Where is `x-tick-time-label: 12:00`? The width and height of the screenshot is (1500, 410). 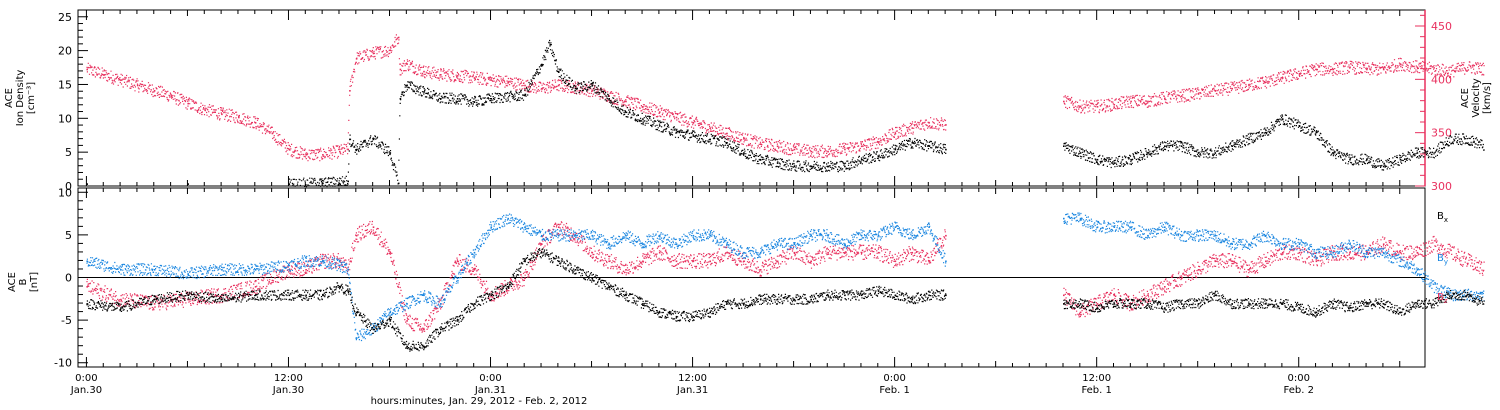
x-tick-time-label: 12:00 is located at coordinates (692, 378).